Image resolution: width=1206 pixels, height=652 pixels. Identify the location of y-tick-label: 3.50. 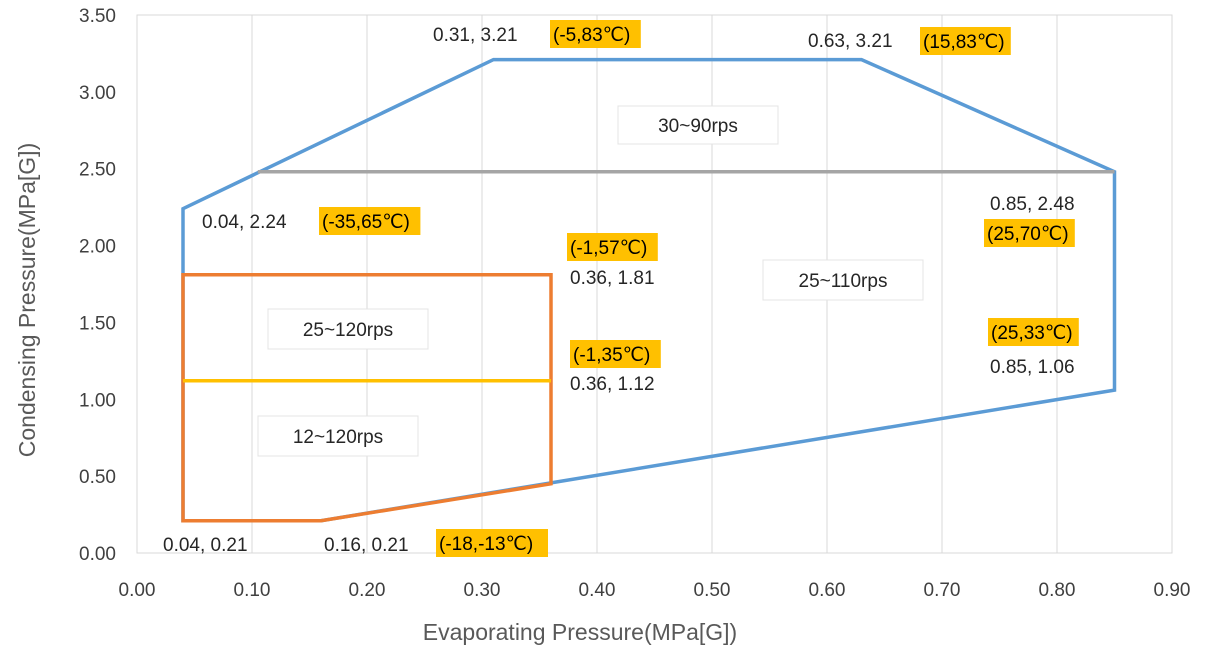
(97, 16).